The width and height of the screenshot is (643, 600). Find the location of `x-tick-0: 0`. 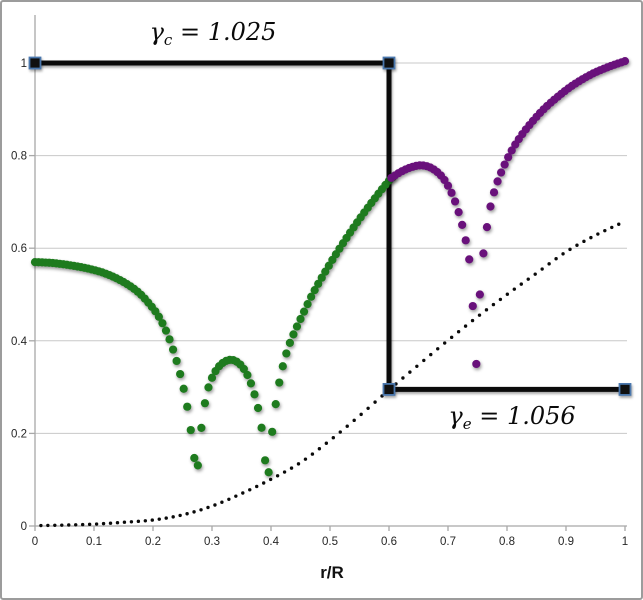

x-tick-0: 0 is located at coordinates (35, 542).